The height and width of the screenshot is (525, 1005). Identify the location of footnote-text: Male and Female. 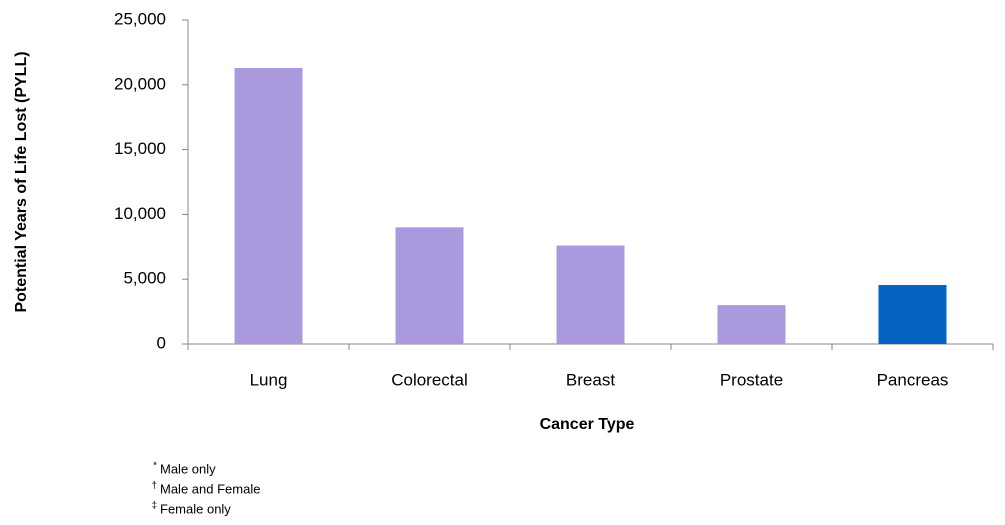
(210, 488).